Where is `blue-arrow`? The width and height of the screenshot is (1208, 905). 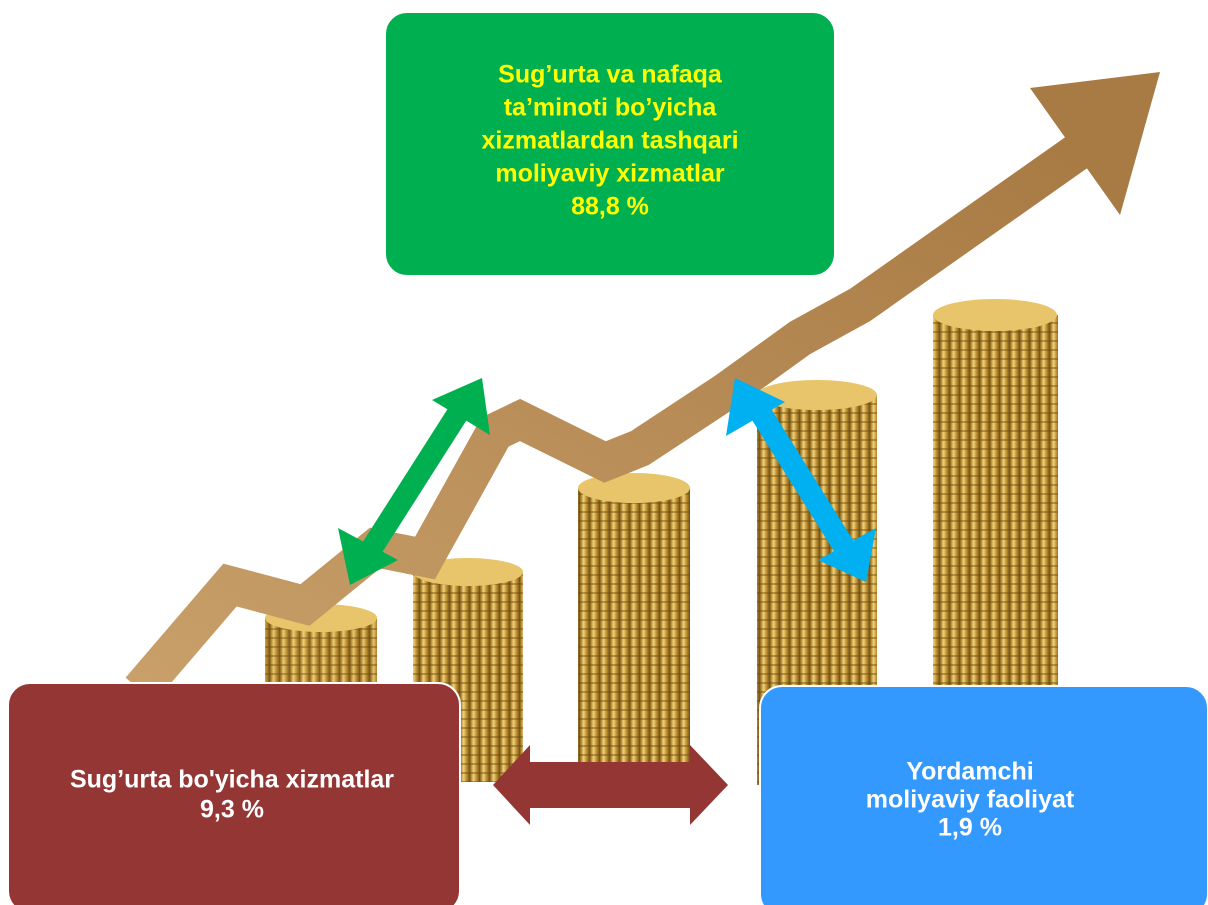
blue-arrow is located at coordinates (801, 480).